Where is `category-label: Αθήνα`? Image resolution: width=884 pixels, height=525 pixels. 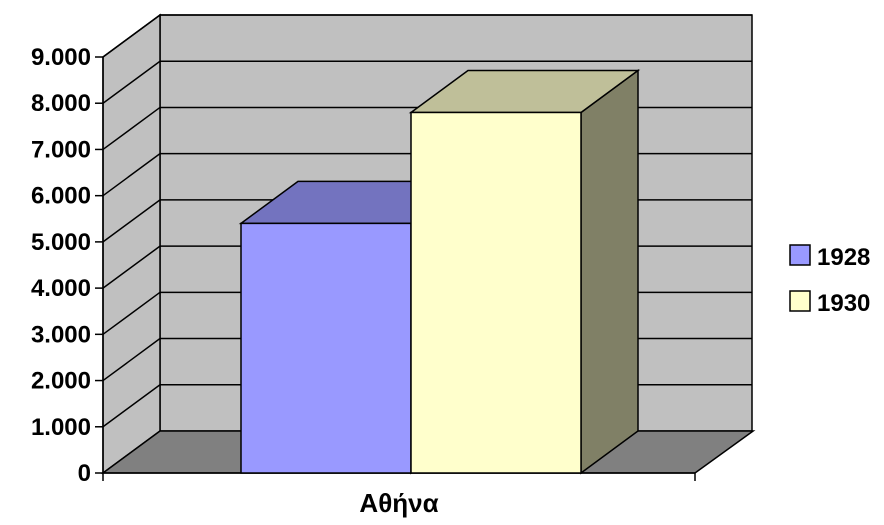 category-label: Αθήνα is located at coordinates (398, 503).